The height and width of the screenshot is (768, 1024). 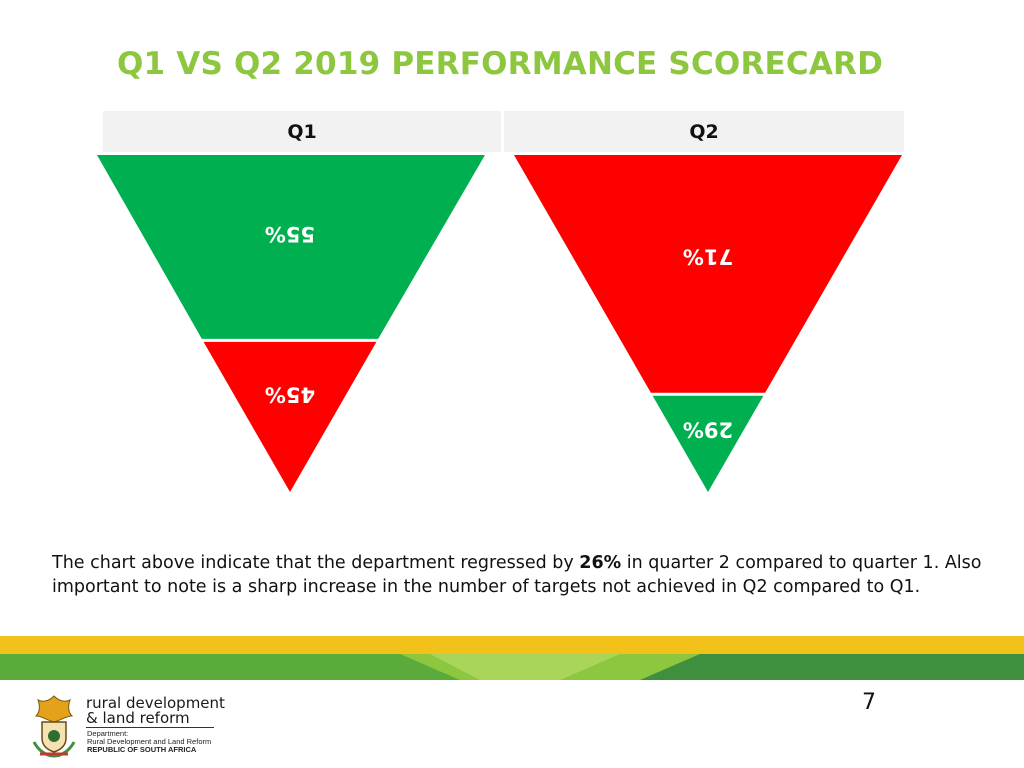 I want to click on funnel-q2-label-1: 71%, so click(x=708, y=256).